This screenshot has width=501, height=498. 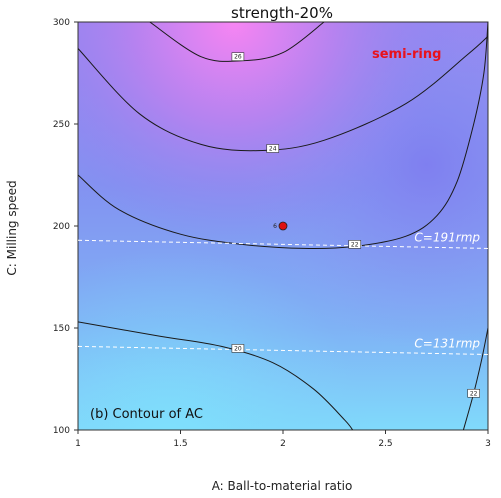 What do you see at coordinates (275, 226) in the screenshot?
I see `design-point-label: 6` at bounding box center [275, 226].